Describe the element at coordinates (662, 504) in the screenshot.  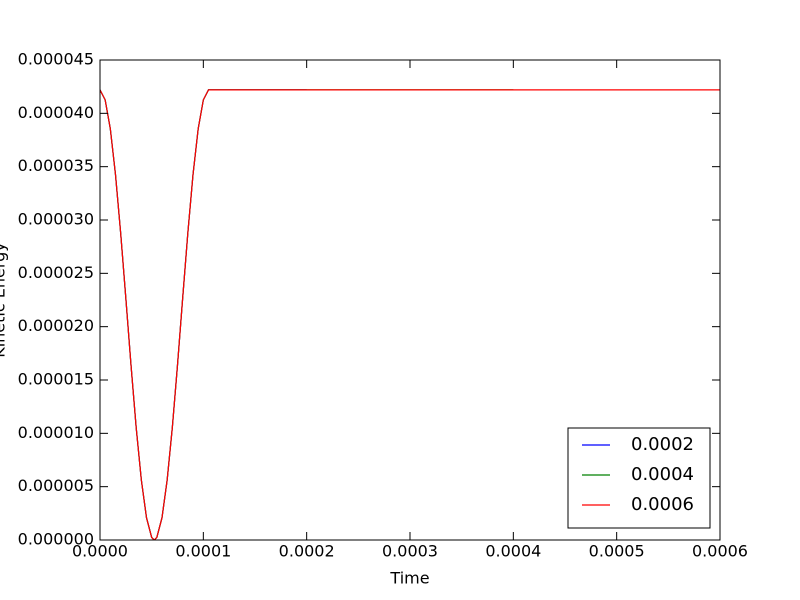
I see `legend-label: 0.0006` at that location.